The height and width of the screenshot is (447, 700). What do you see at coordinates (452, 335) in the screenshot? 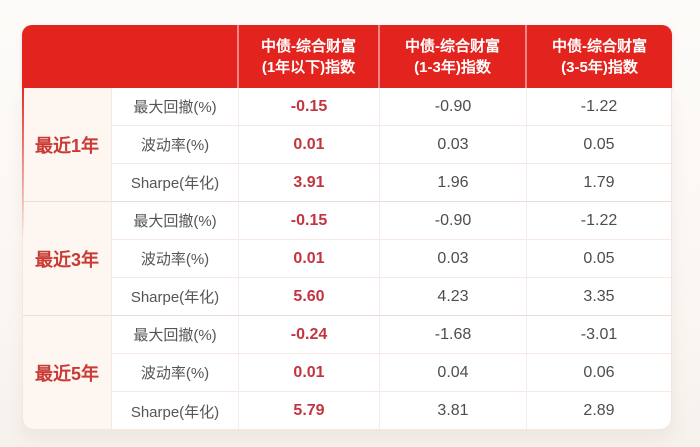
I see `value-cell: -1.68` at bounding box center [452, 335].